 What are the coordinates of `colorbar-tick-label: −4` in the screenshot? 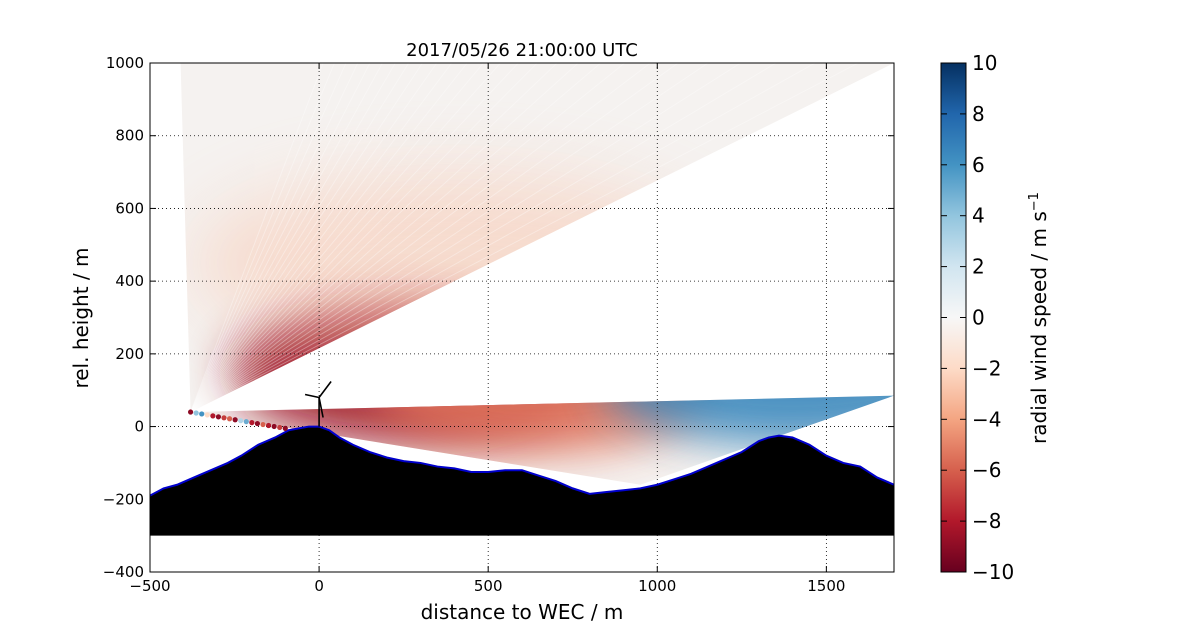 It's located at (986, 419).